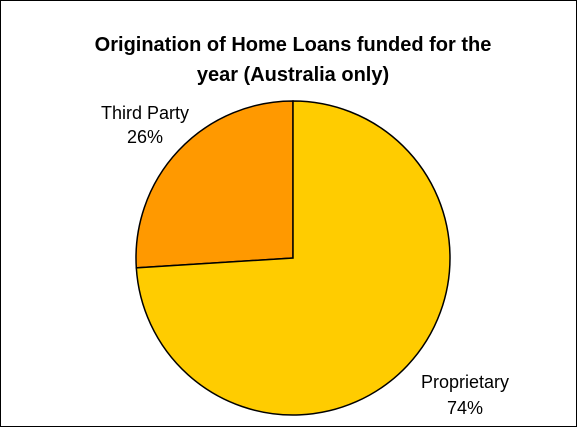 The width and height of the screenshot is (577, 428). Describe the element at coordinates (145, 113) in the screenshot. I see `slice-label-third-party-name: Third Party` at that location.